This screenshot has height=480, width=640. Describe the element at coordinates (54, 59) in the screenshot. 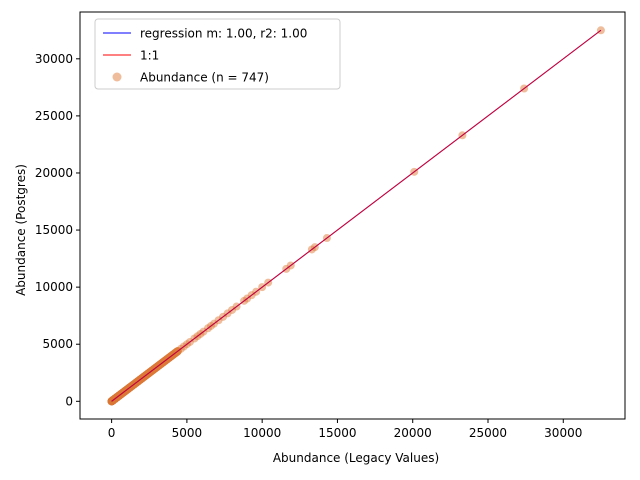

I see `y-tick-label: 30000` at that location.